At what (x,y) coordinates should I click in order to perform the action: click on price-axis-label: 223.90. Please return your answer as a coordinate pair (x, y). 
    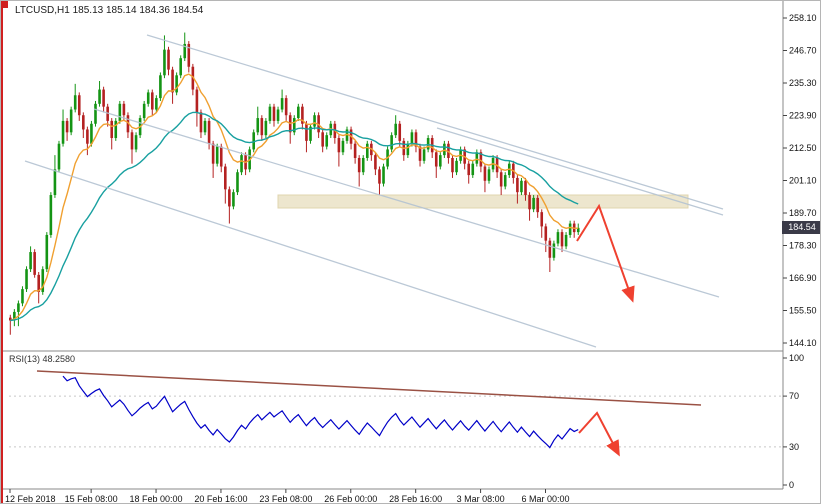
    Looking at the image, I should click on (803, 116).